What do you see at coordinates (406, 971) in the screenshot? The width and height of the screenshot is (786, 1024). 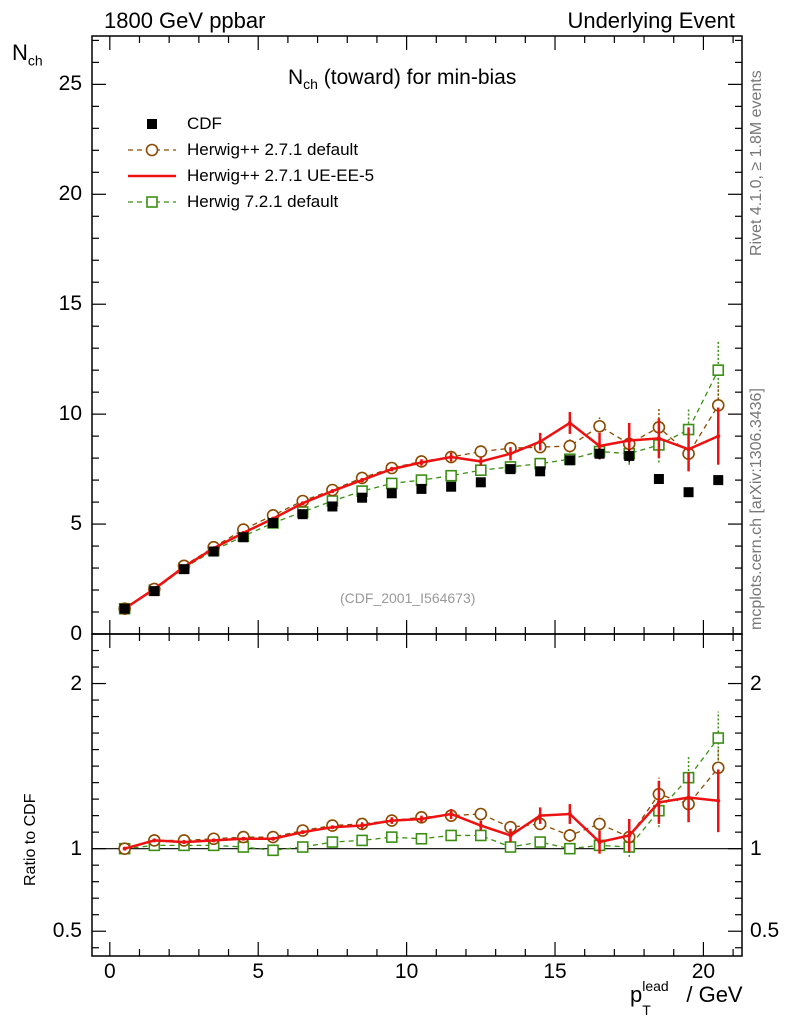 I see `x-tick-label: 10` at bounding box center [406, 971].